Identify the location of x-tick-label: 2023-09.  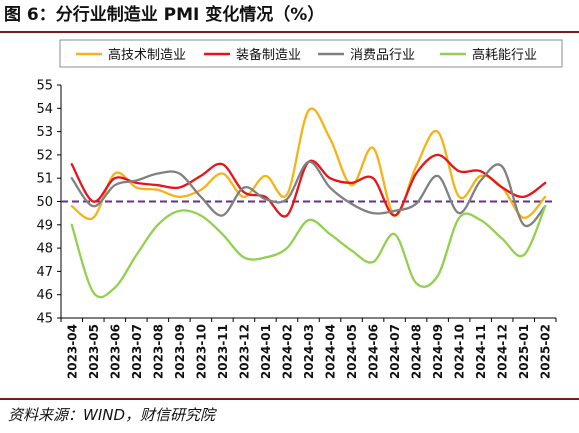
(180, 351).